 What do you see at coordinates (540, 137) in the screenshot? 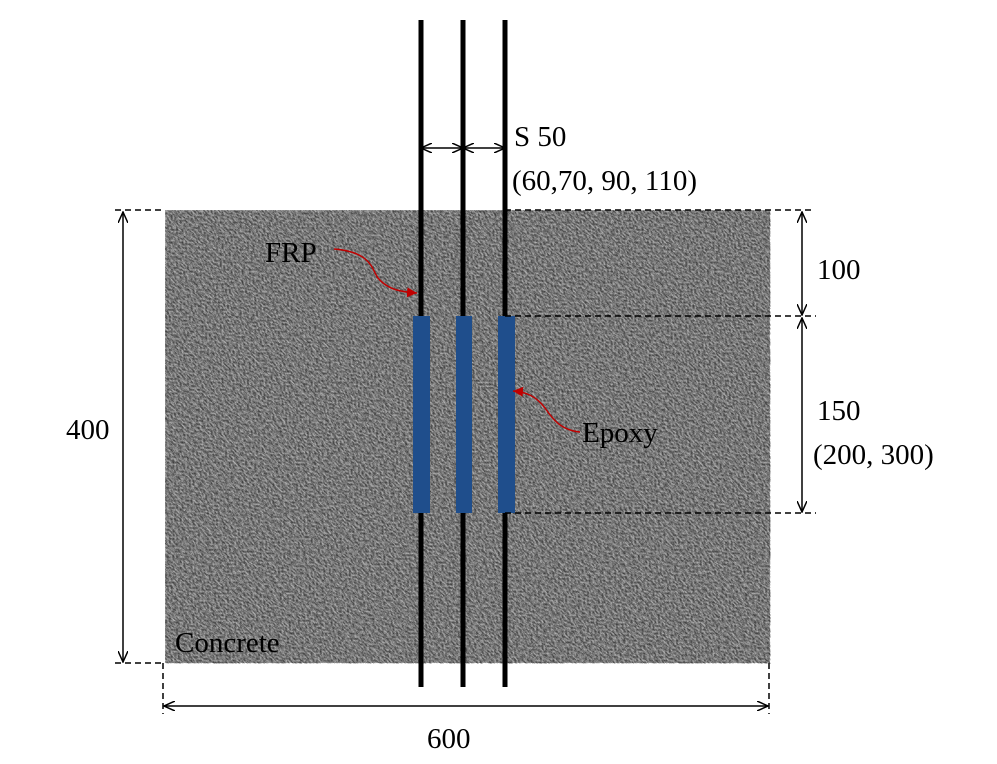
I see `spacing-label: S 50` at bounding box center [540, 137].